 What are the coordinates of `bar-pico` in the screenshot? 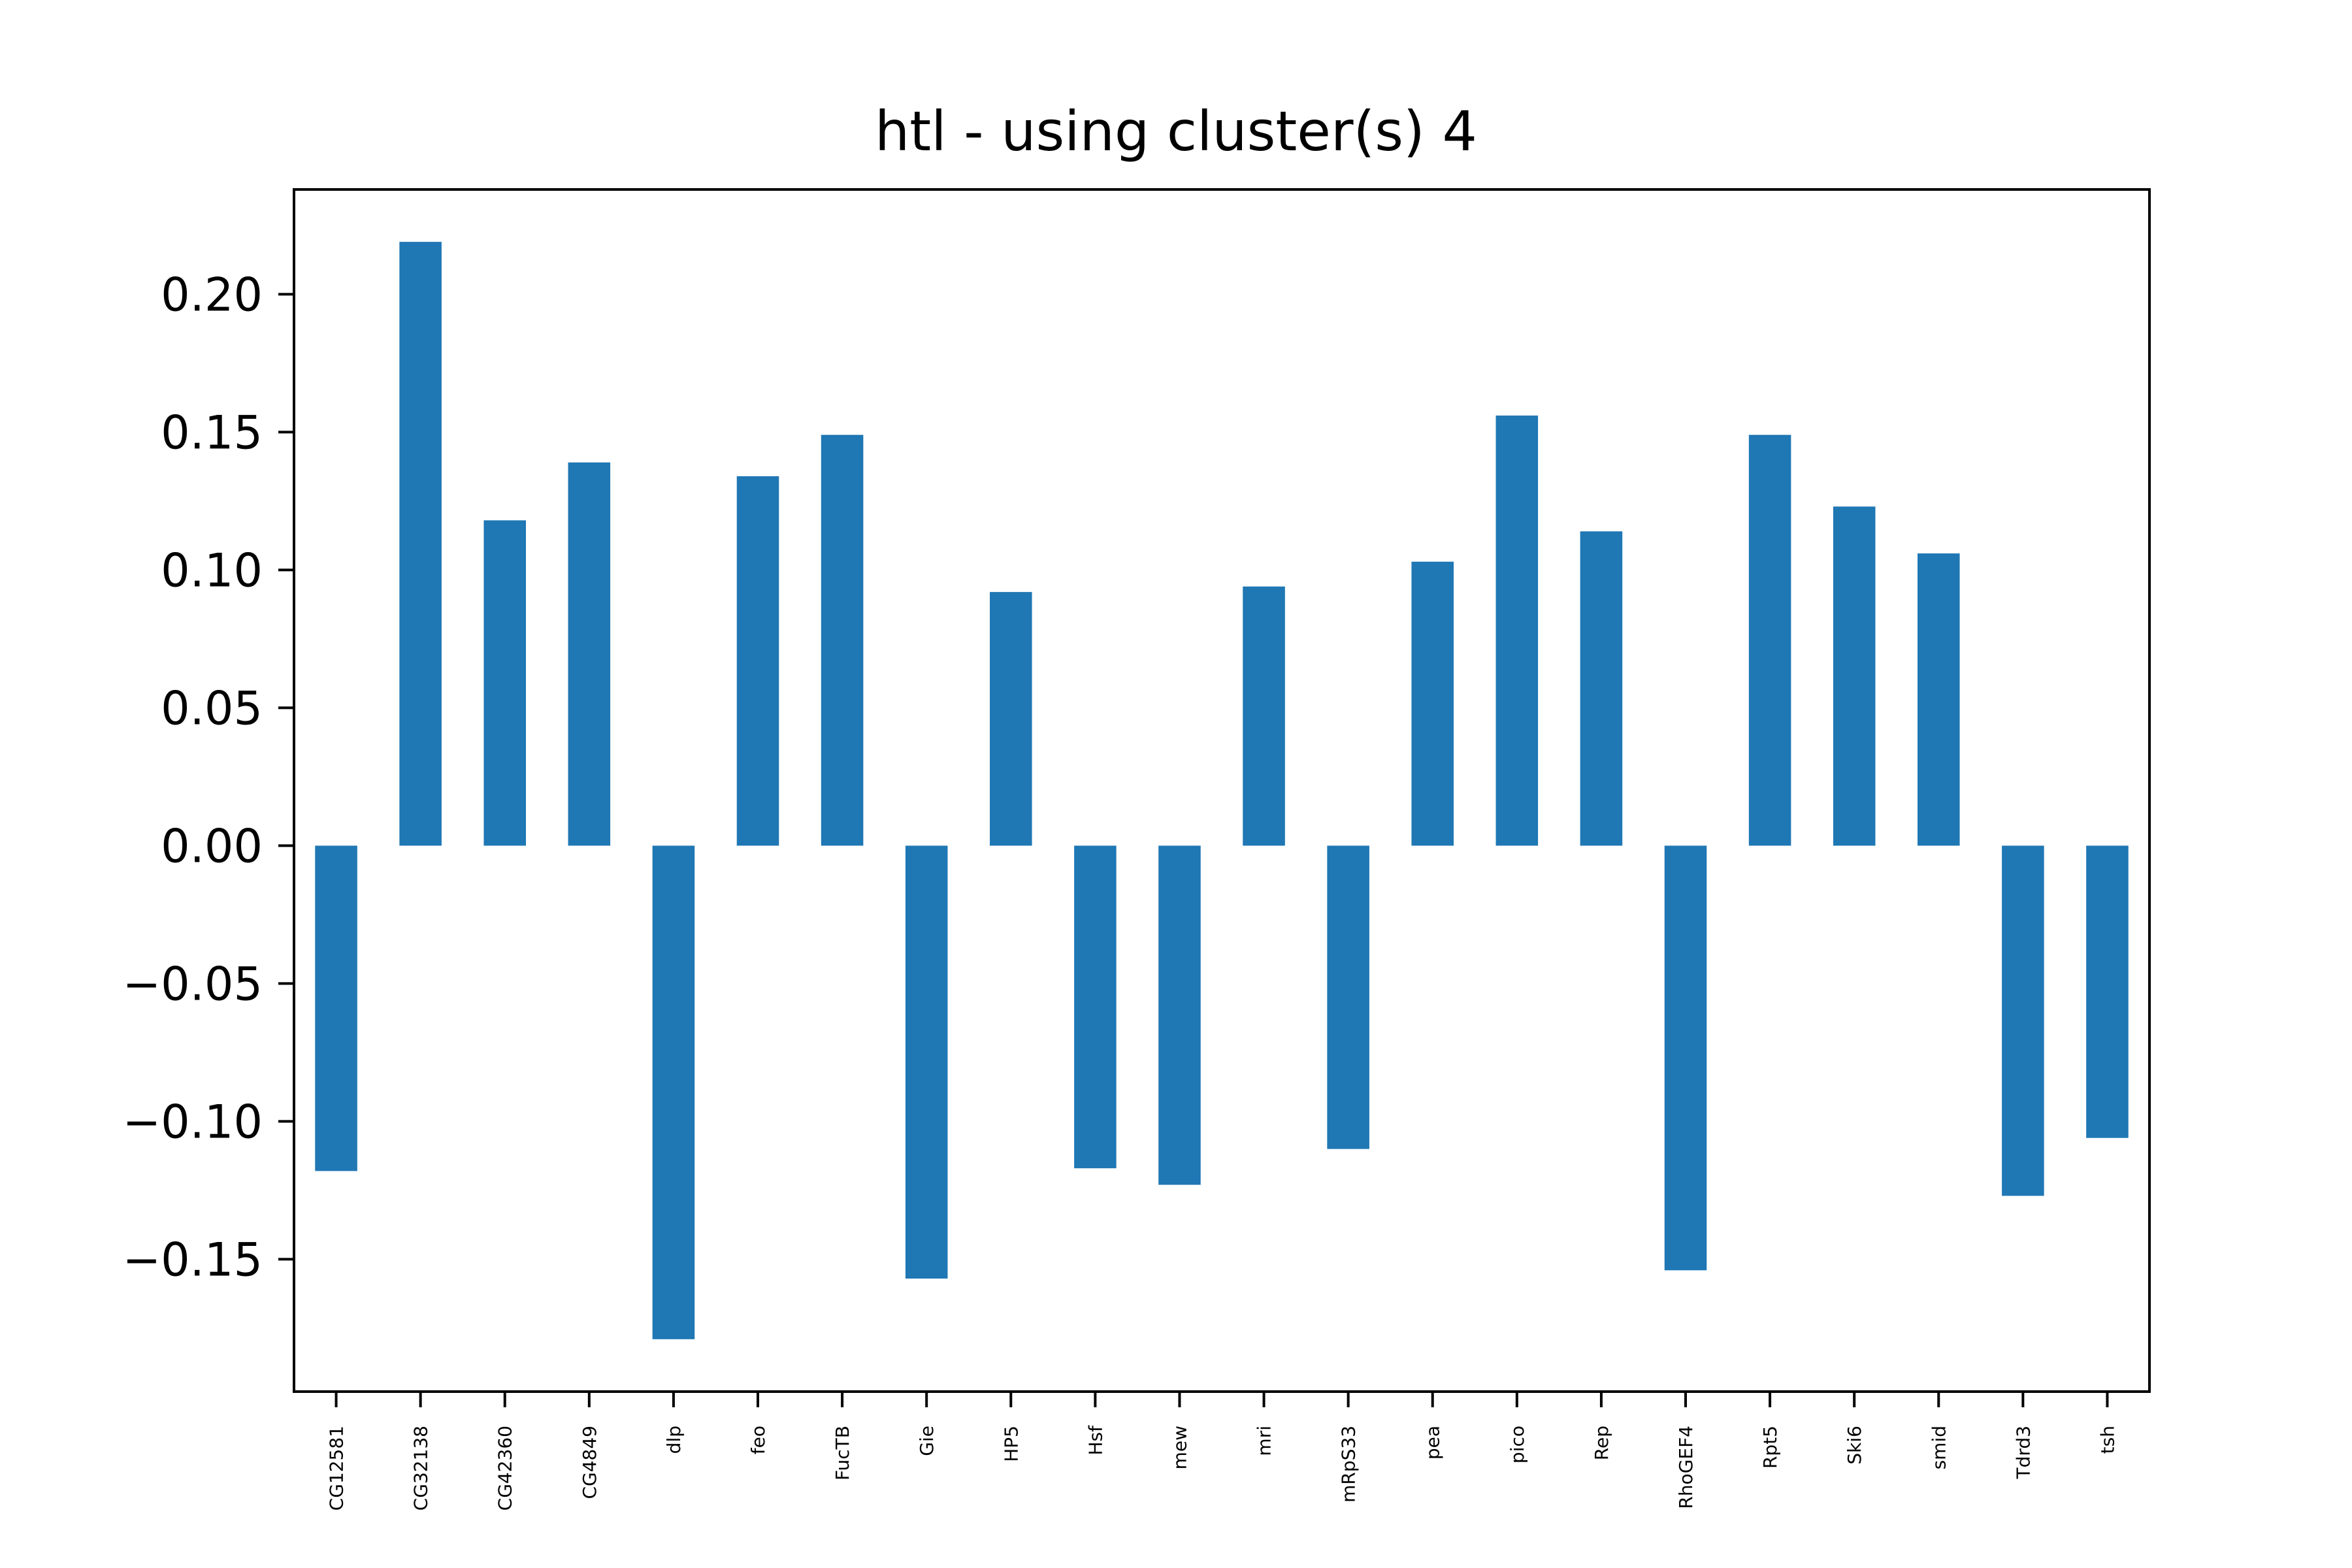 It's located at (1517, 631).